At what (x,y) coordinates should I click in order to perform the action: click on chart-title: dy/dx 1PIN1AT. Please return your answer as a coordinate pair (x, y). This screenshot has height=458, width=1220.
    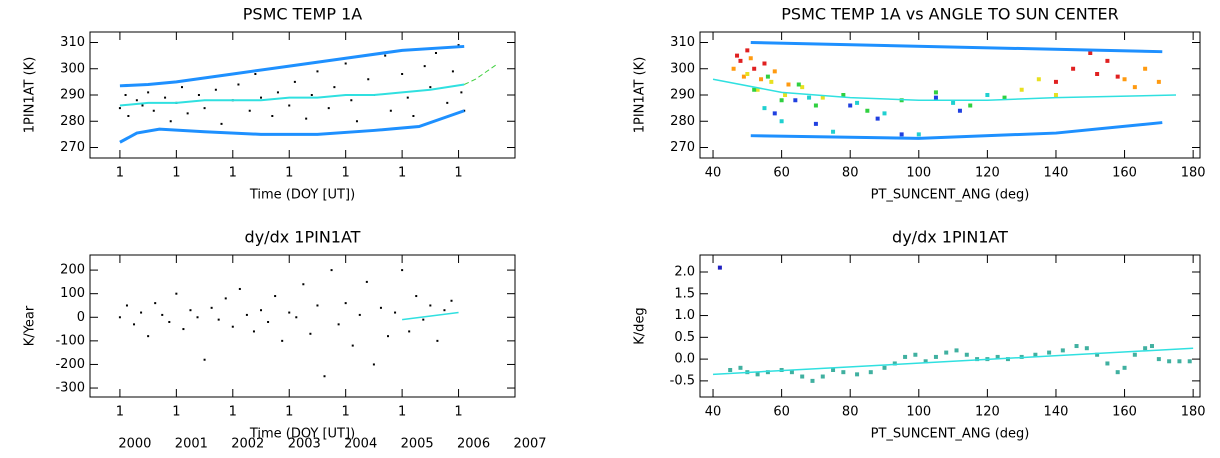
    Looking at the image, I should click on (303, 237).